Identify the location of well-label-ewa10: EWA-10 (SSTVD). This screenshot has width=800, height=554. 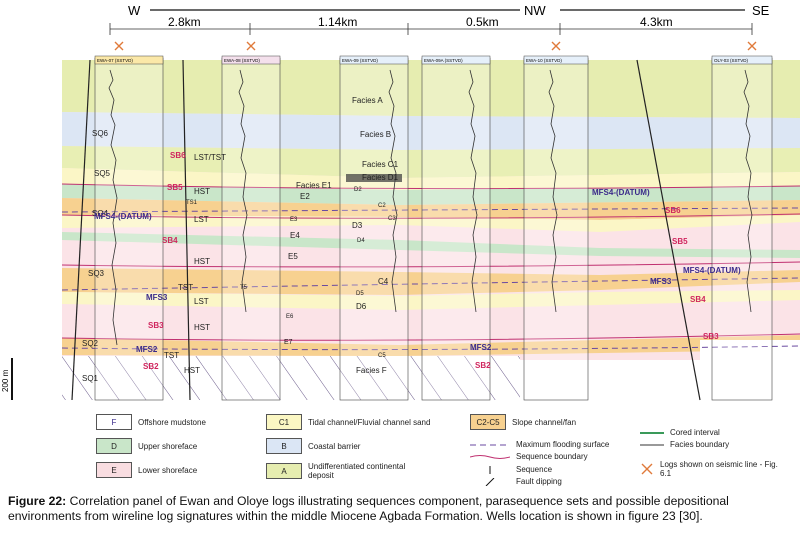
(544, 60).